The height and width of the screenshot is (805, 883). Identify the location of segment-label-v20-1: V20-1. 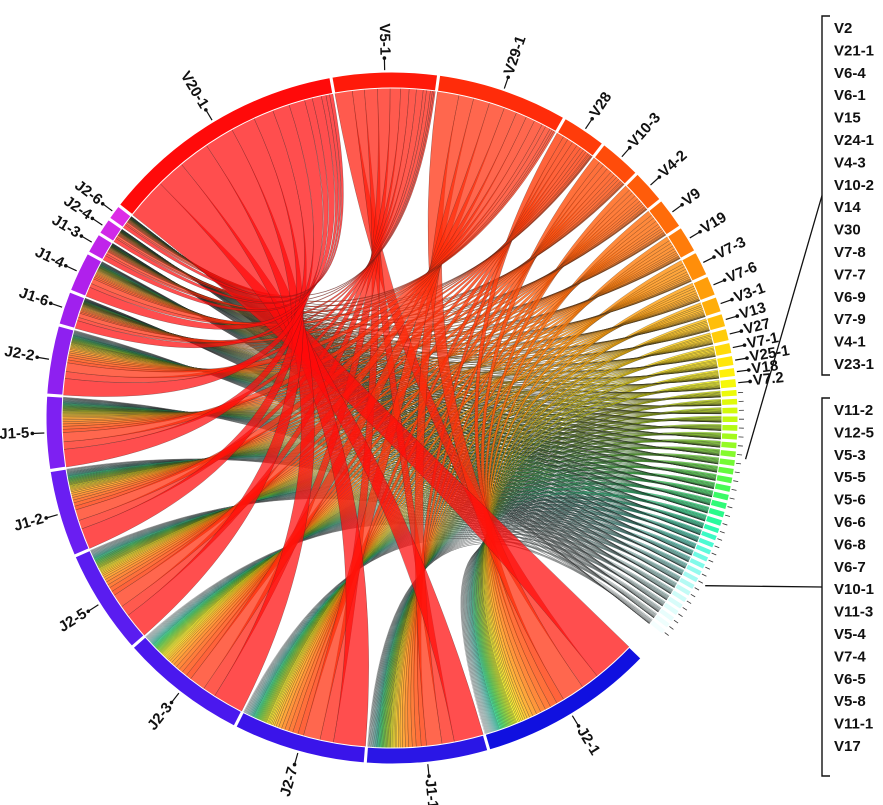
(194, 89).